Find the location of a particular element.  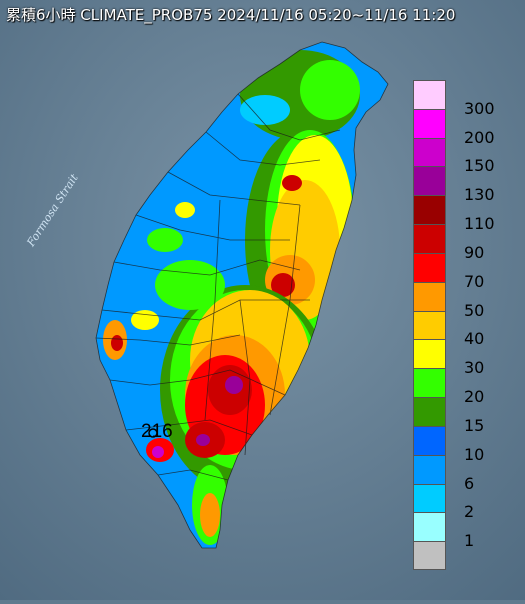

legend-label: 200 is located at coordinates (479, 137).